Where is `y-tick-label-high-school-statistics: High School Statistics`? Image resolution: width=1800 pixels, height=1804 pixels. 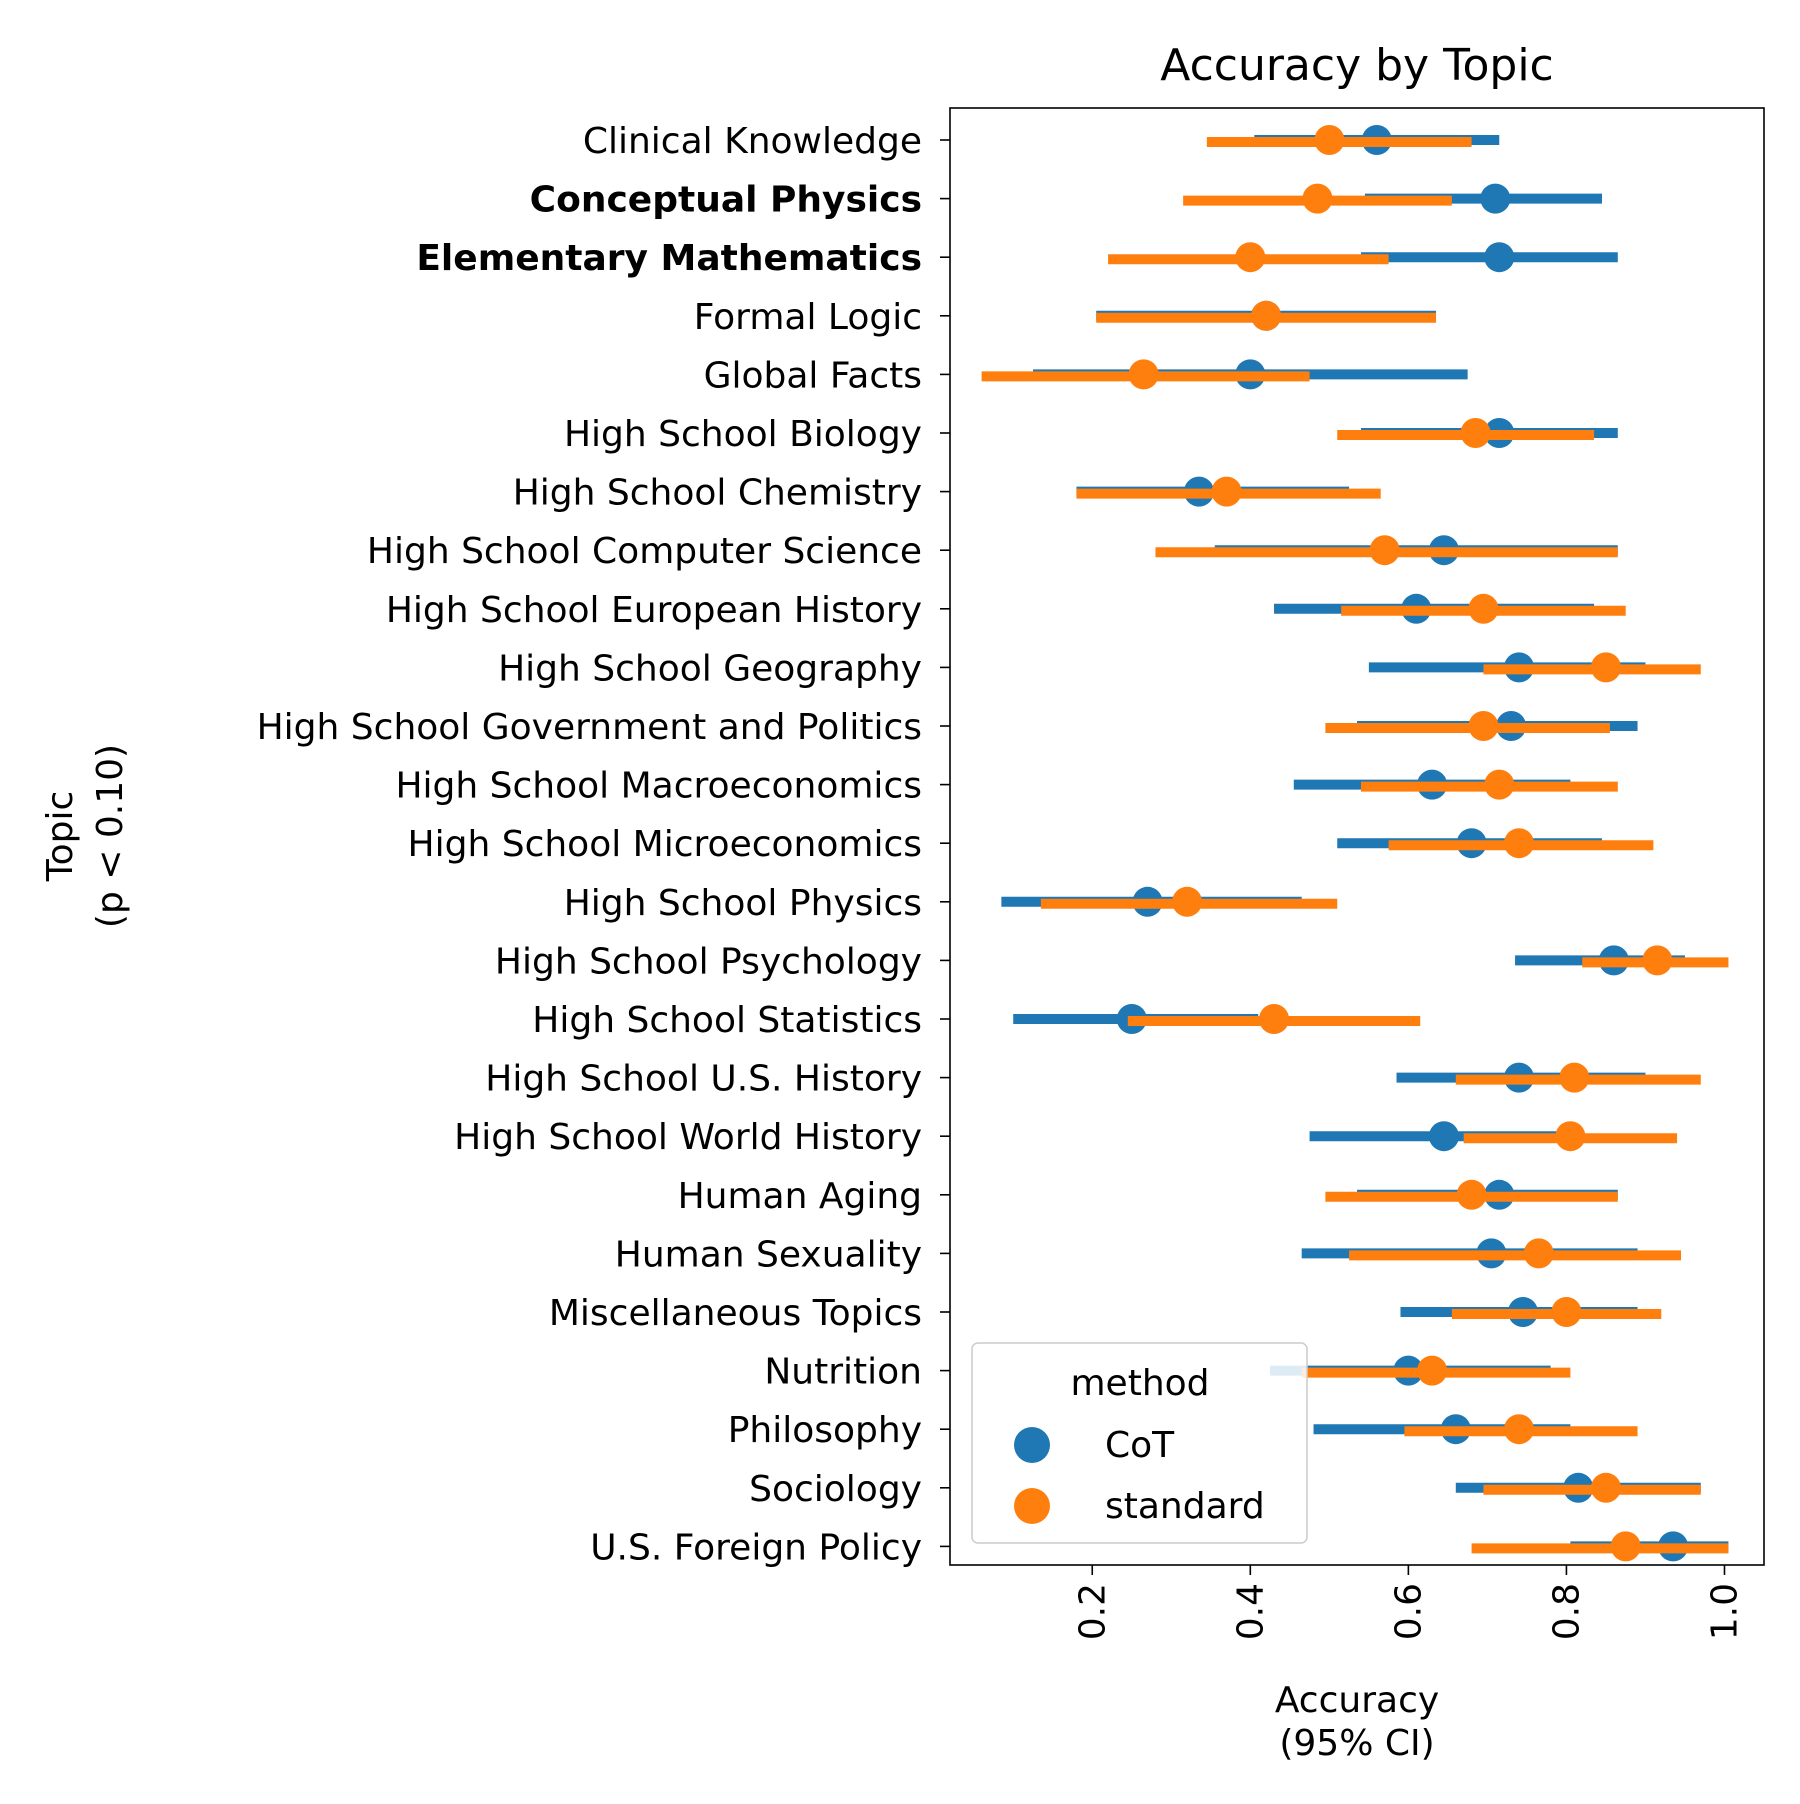
y-tick-label-high-school-statistics: High School Statistics is located at coordinates (727, 1020).